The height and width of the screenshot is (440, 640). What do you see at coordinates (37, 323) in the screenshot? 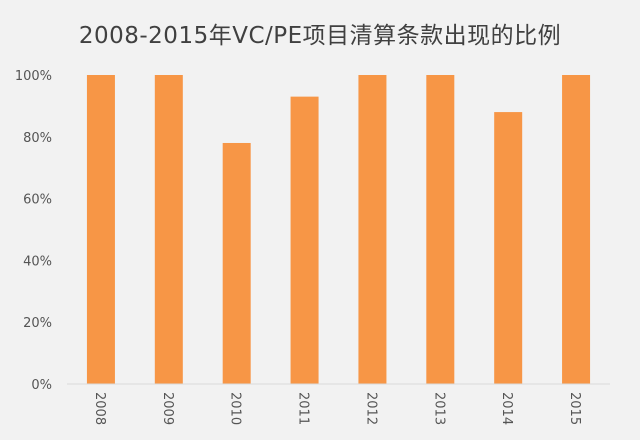
I see `y-tick-label: 20%` at bounding box center [37, 323].